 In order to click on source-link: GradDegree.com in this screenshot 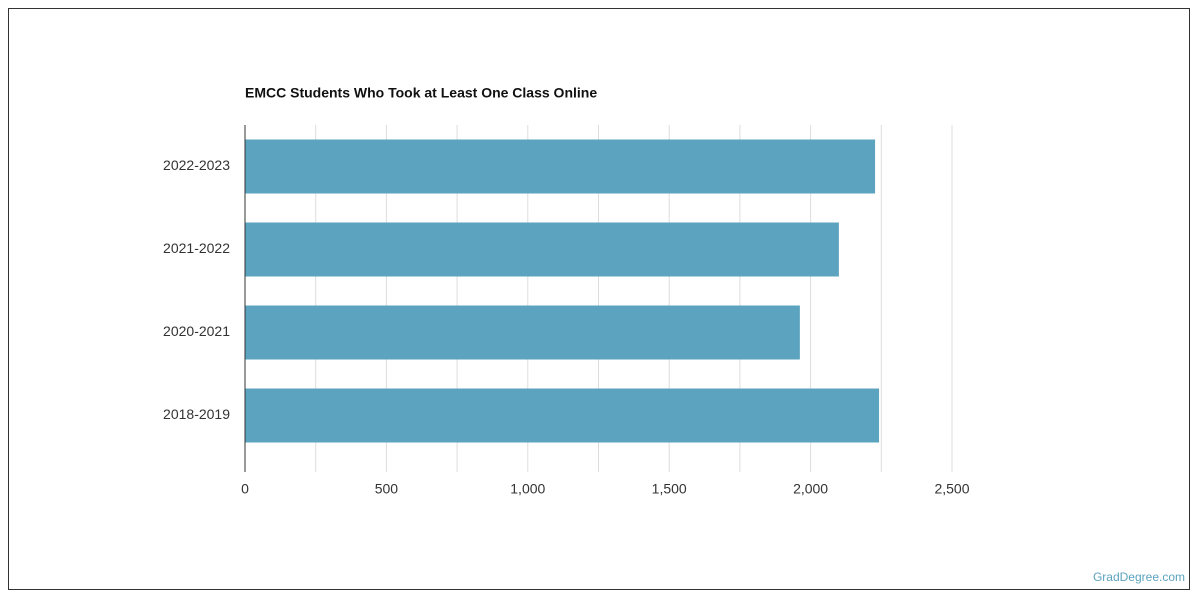, I will do `click(1139, 577)`.